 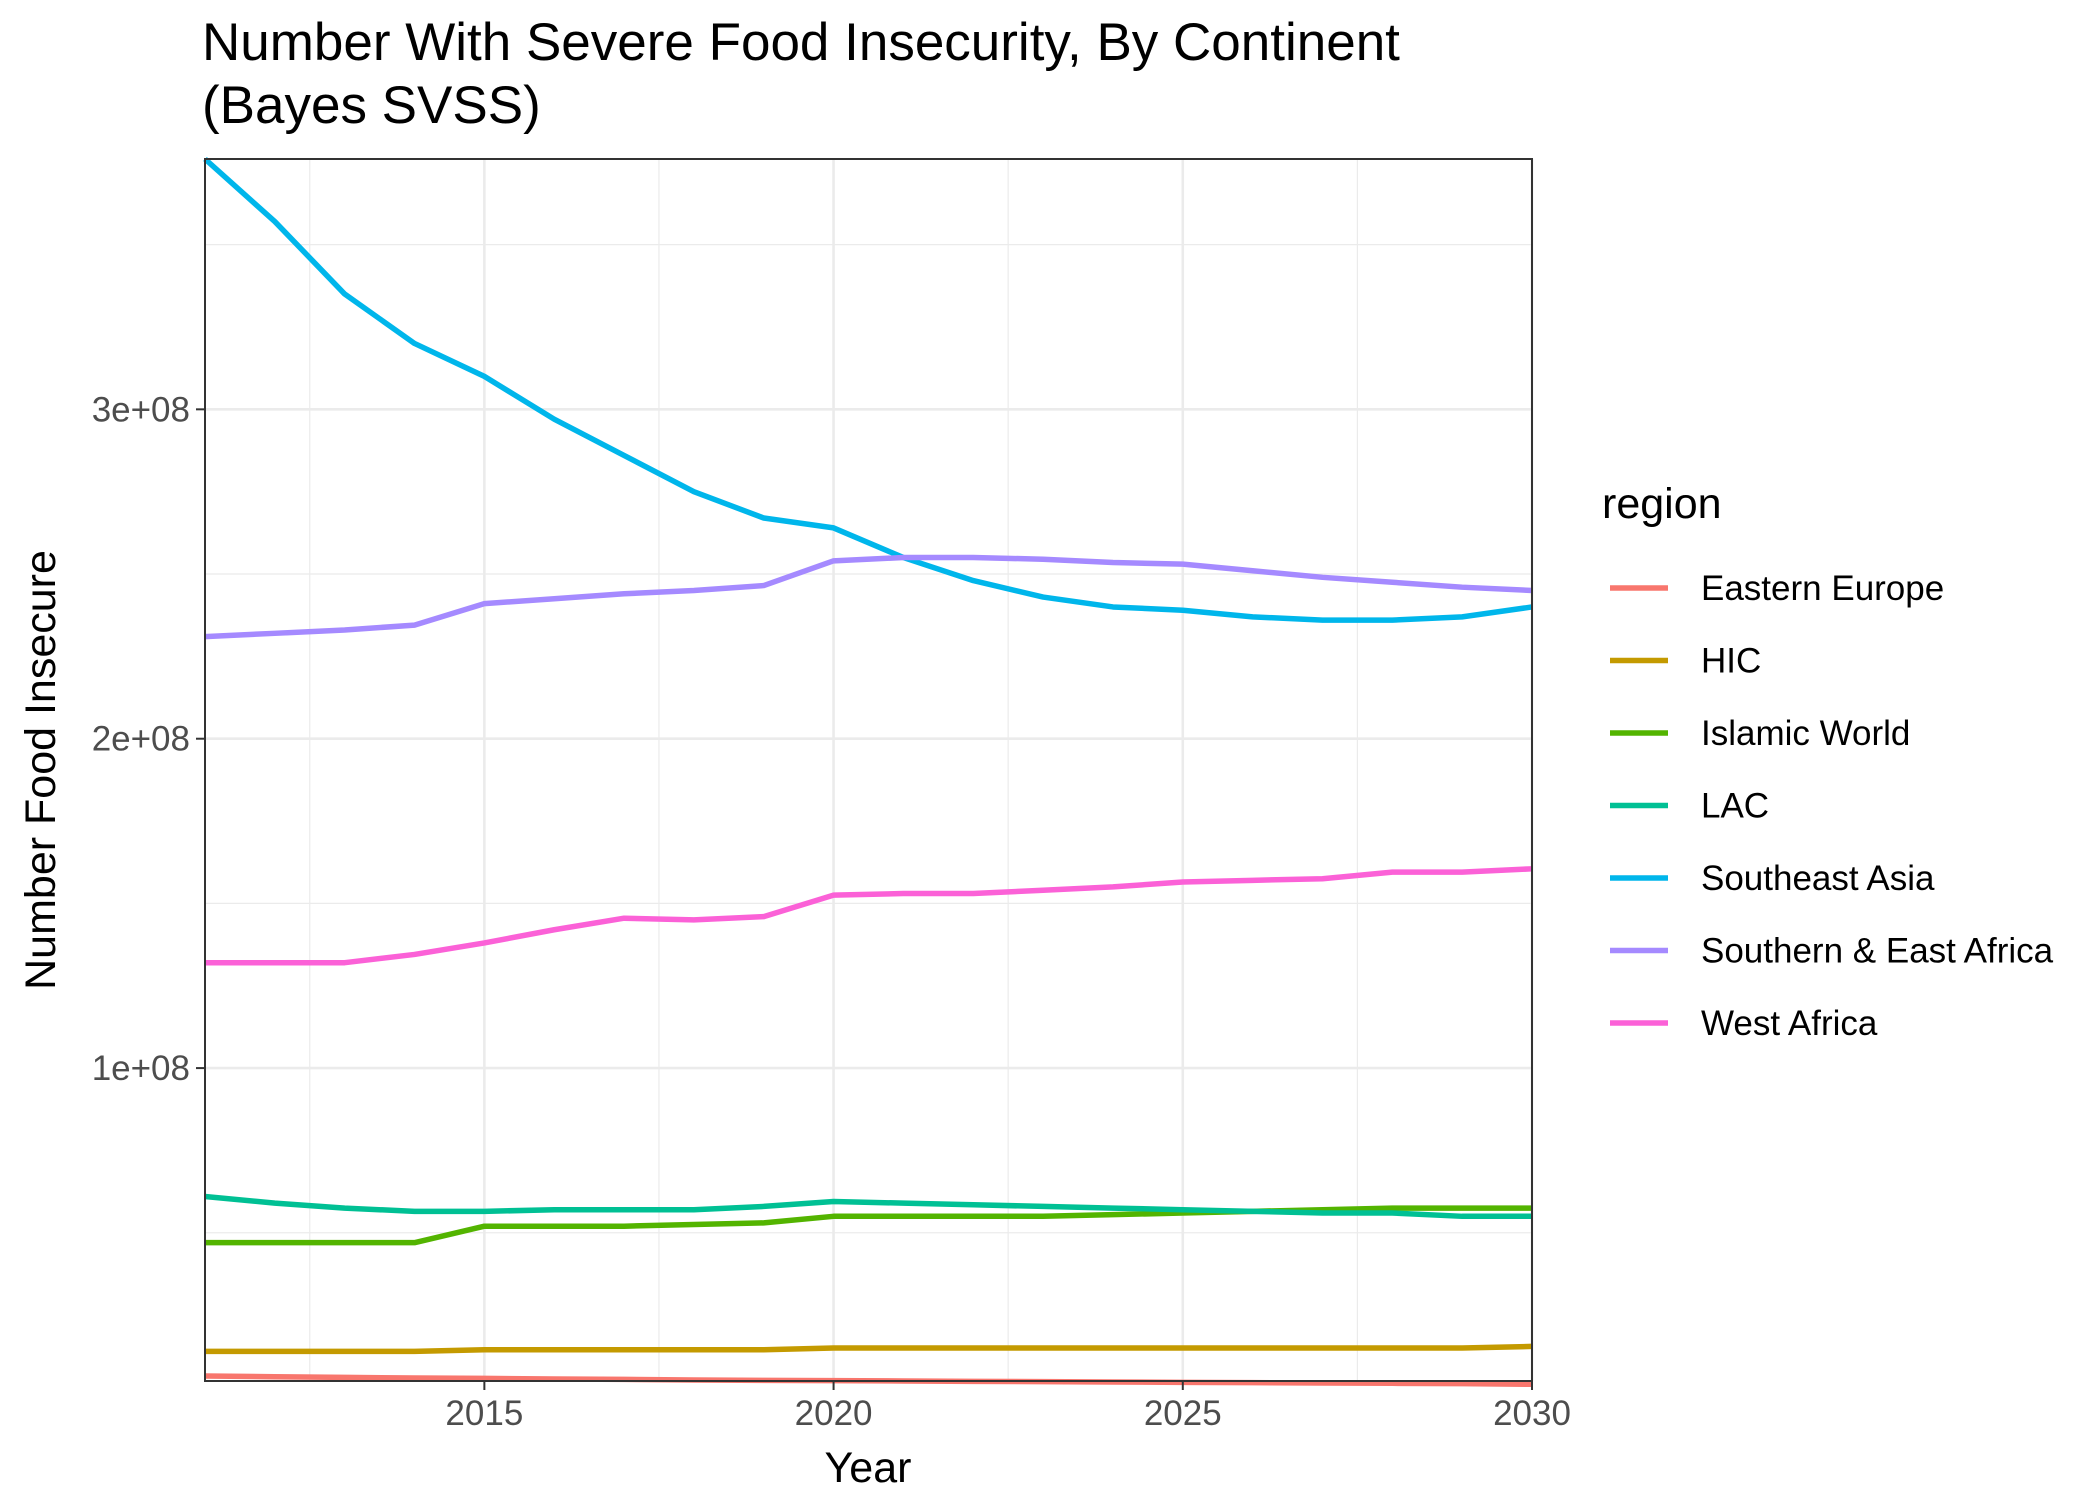 I want to click on y-axis-title: Number Food Insecure, so click(x=41, y=770).